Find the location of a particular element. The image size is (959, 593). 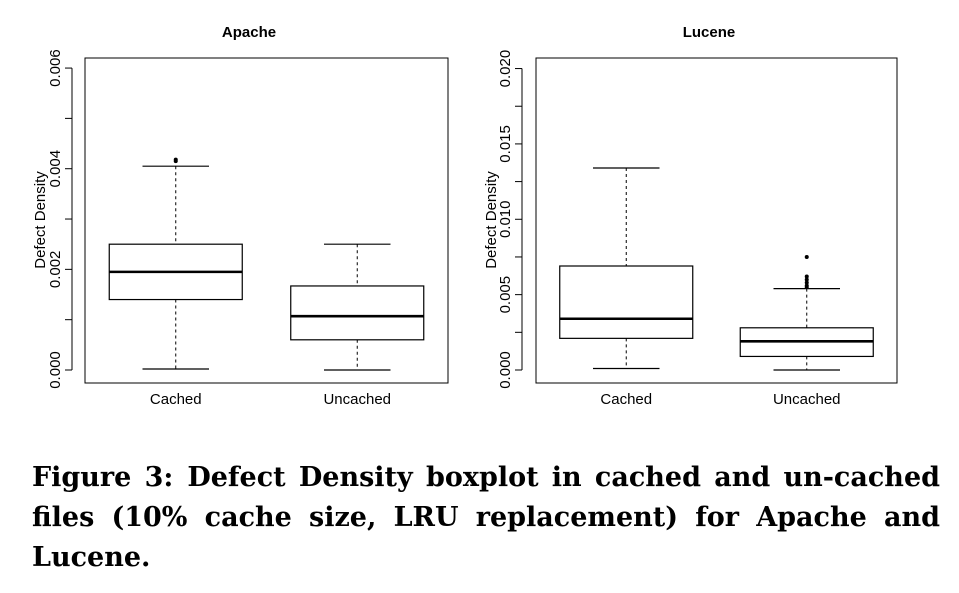

y-tick-label: 0.006 is located at coordinates (55, 68).